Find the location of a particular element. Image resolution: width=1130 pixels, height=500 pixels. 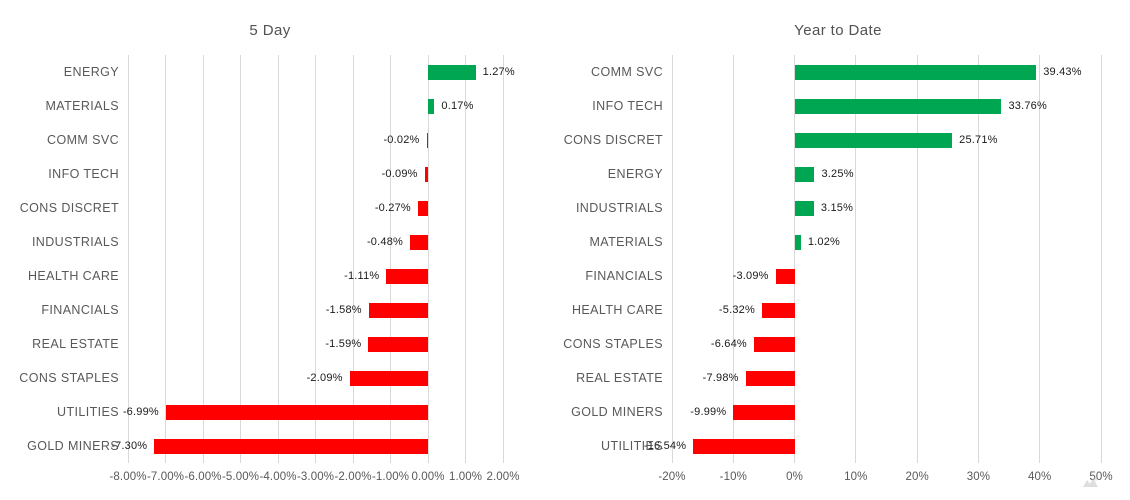

data-label: -1.11% is located at coordinates (362, 276).